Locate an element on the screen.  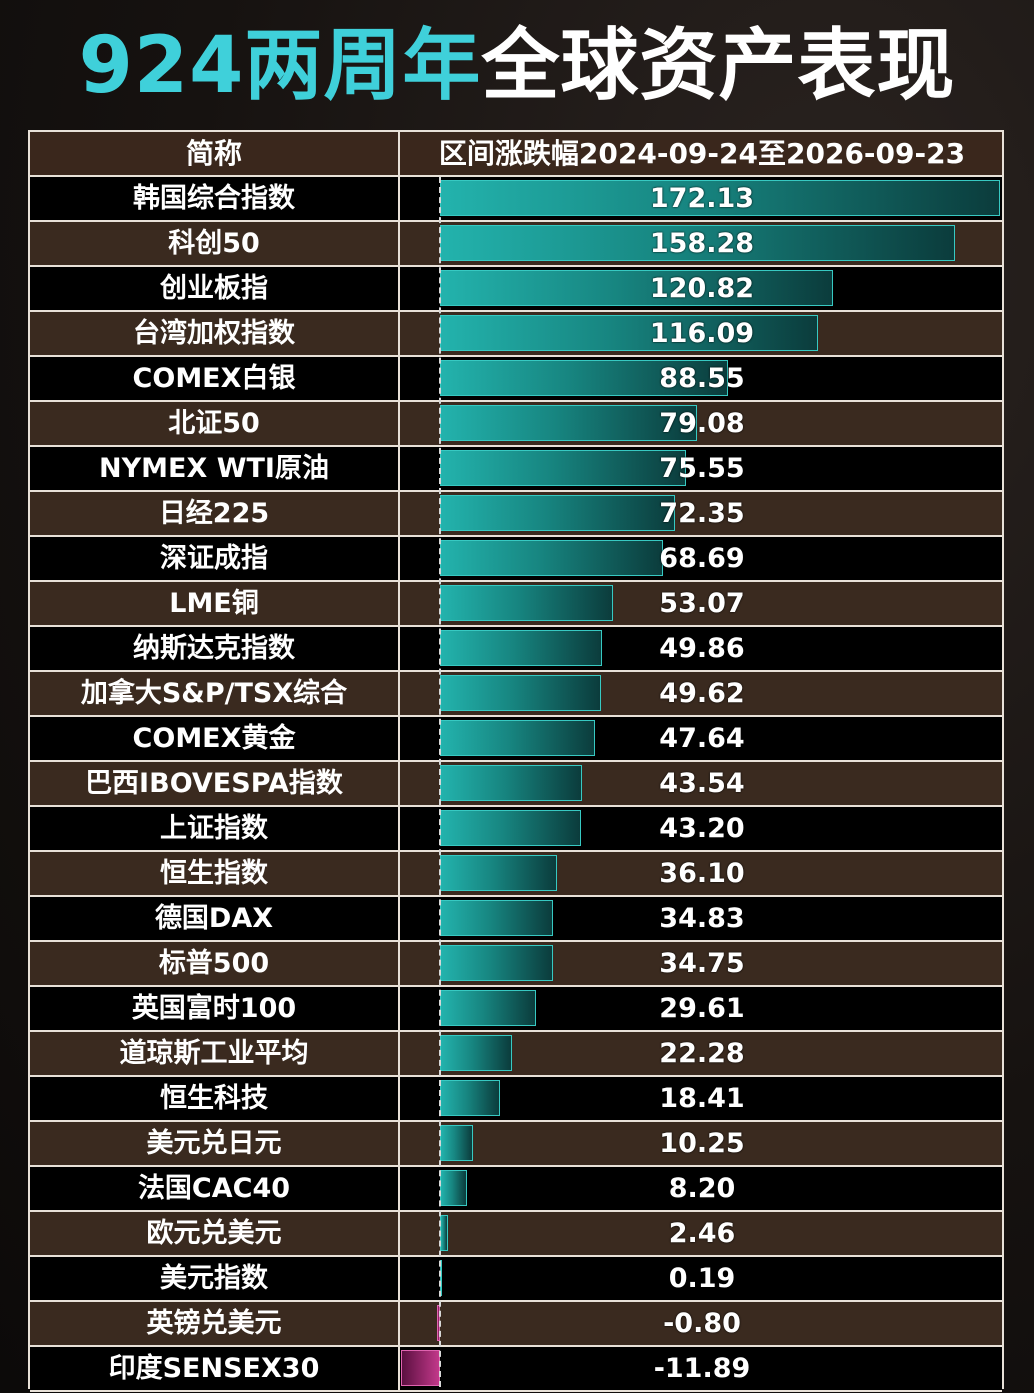
row-name: 日经225 is located at coordinates (215, 513).